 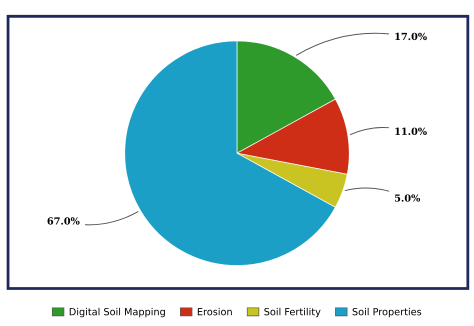 What do you see at coordinates (411, 131) in the screenshot?
I see `data-label: 11.0%` at bounding box center [411, 131].